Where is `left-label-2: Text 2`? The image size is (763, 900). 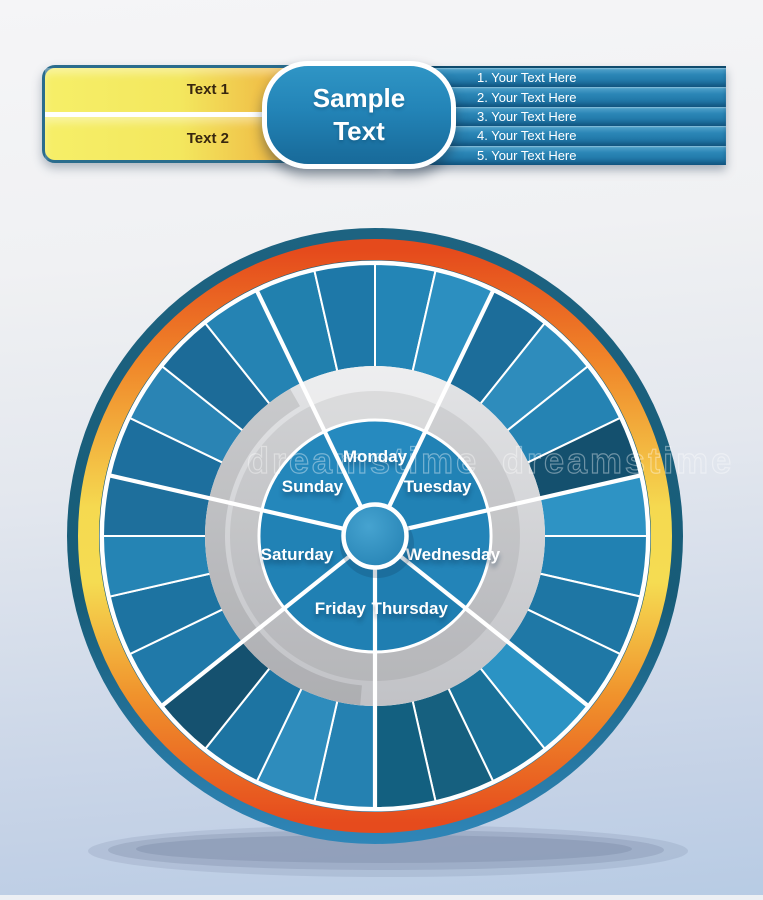 left-label-2: Text 2 is located at coordinates (207, 138).